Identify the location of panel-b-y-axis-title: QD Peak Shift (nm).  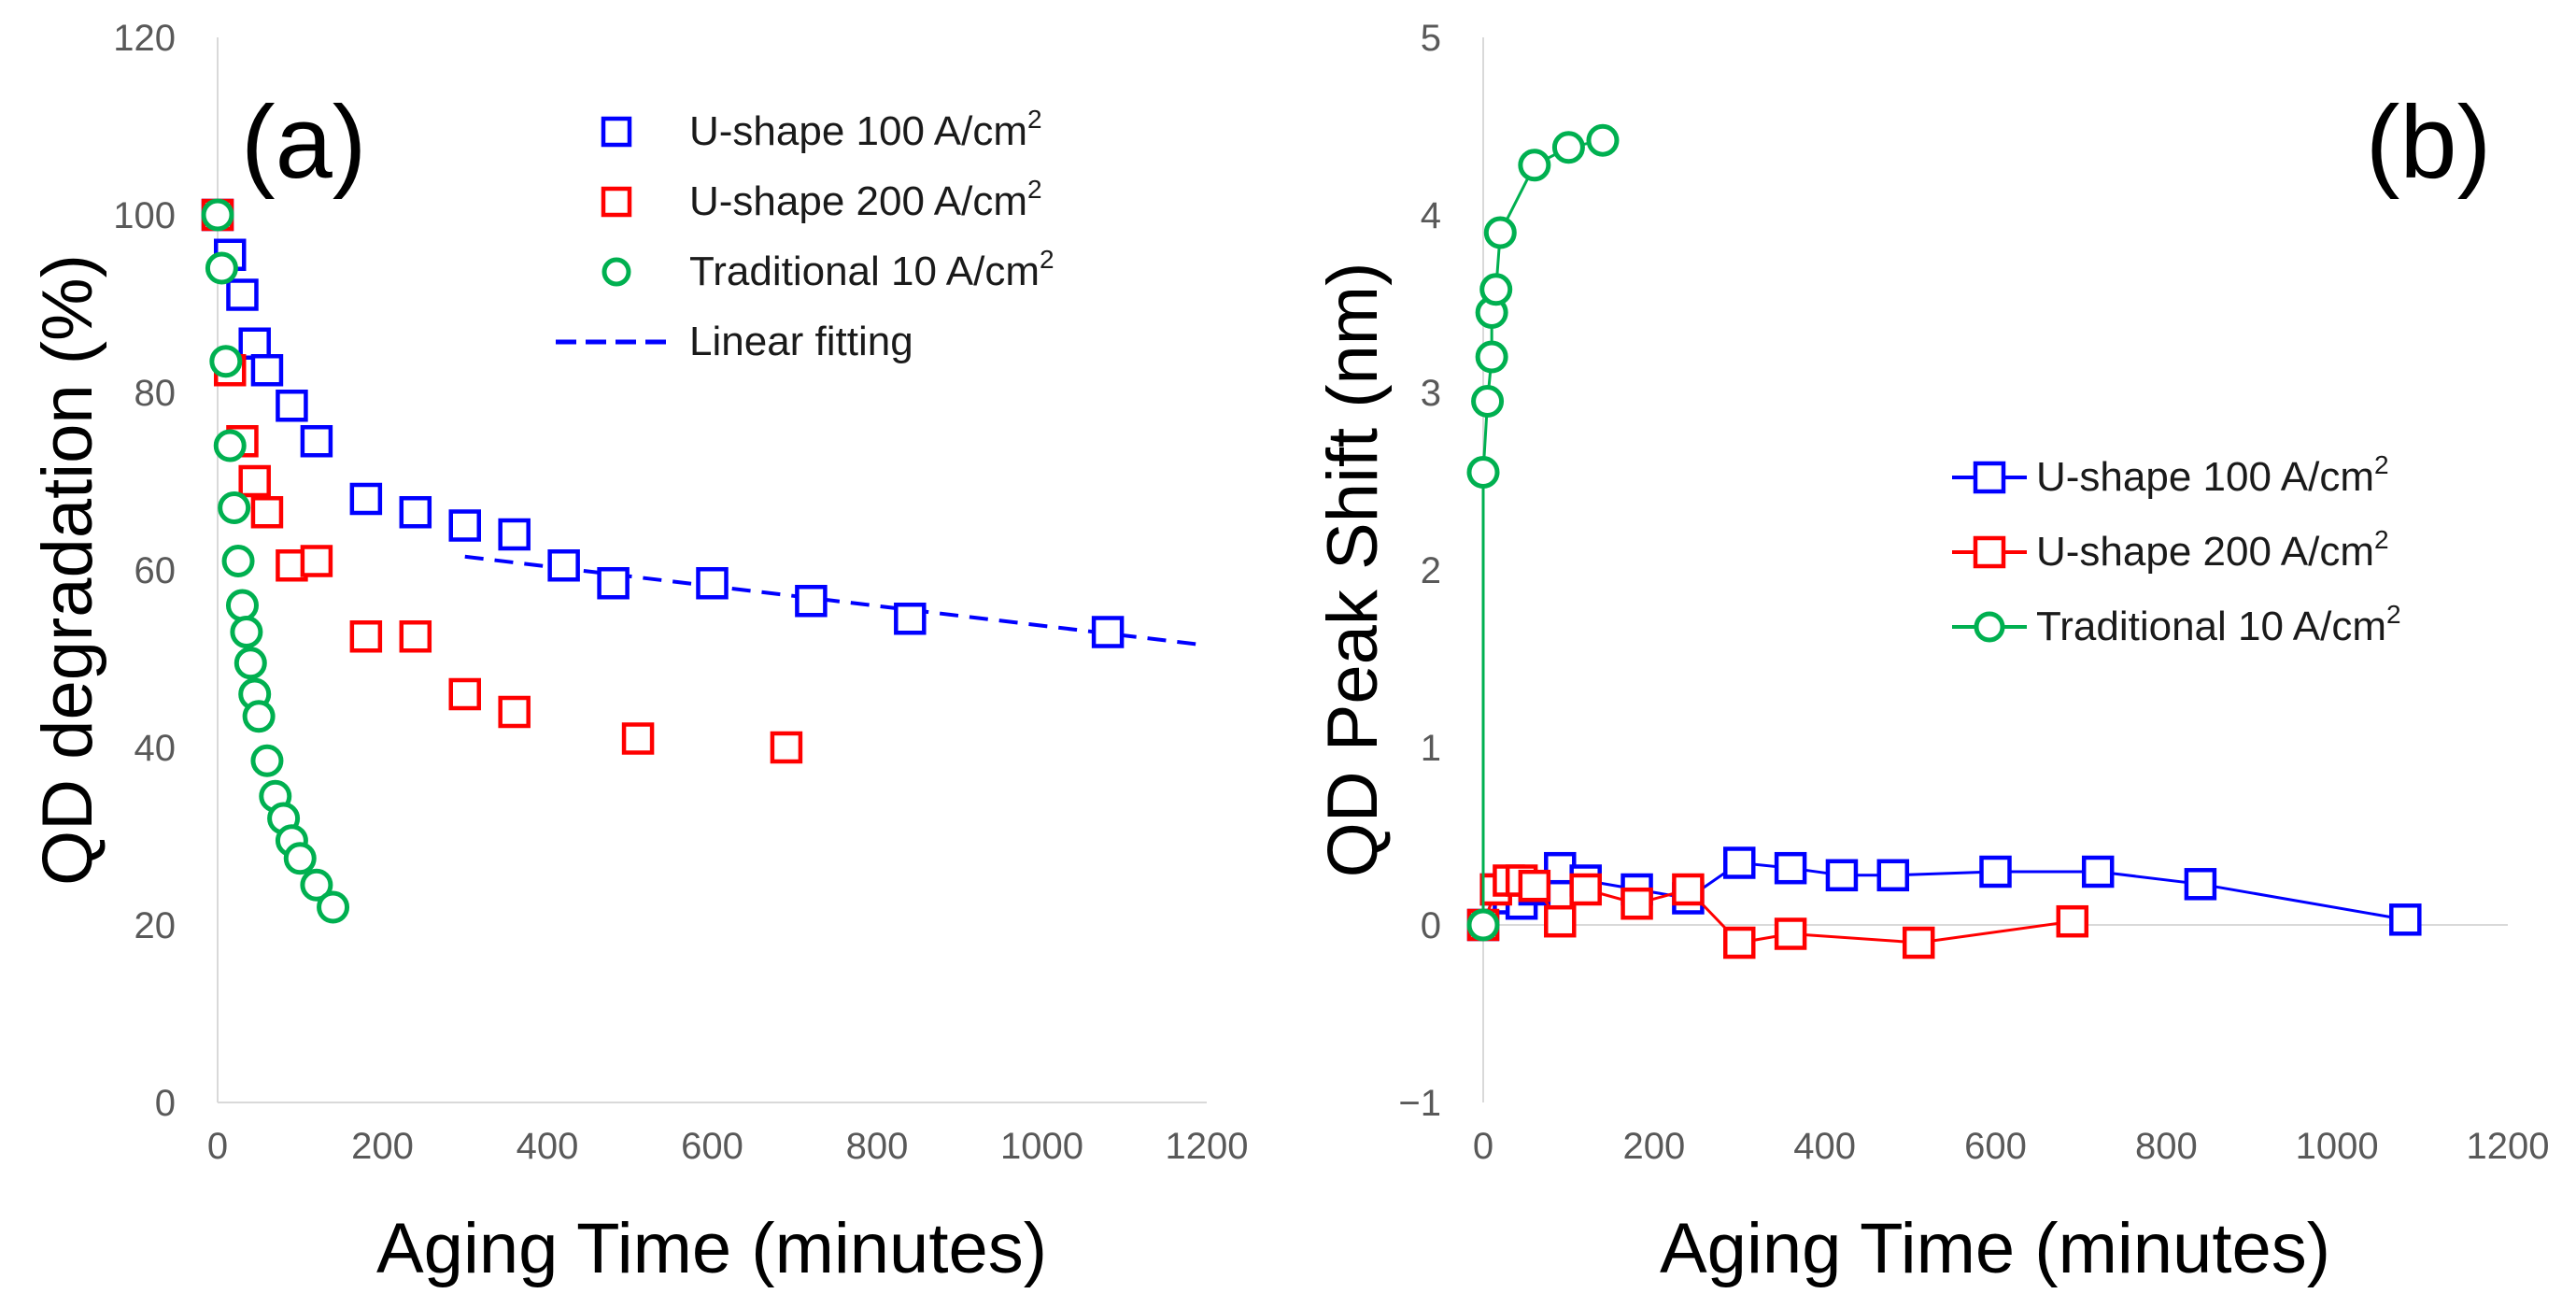
(1353, 571).